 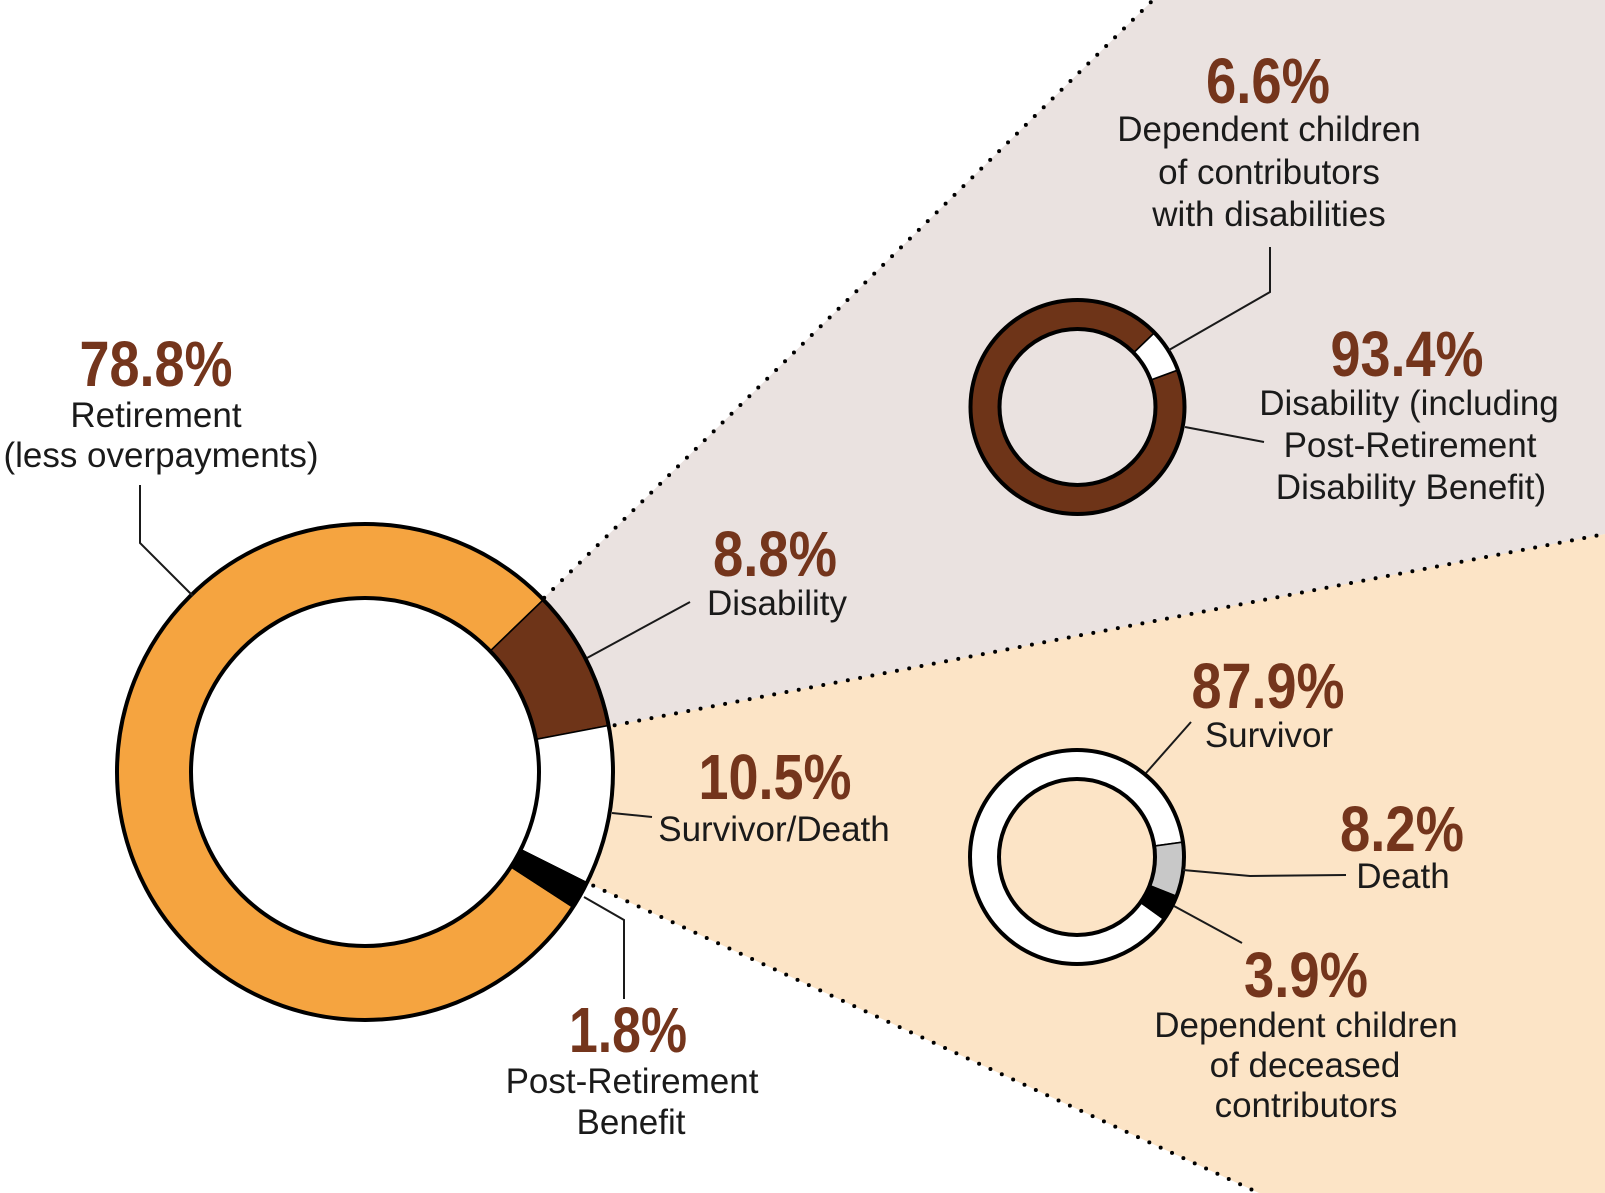 What do you see at coordinates (775, 554) in the screenshot?
I see `svg-text: 8.8%` at bounding box center [775, 554].